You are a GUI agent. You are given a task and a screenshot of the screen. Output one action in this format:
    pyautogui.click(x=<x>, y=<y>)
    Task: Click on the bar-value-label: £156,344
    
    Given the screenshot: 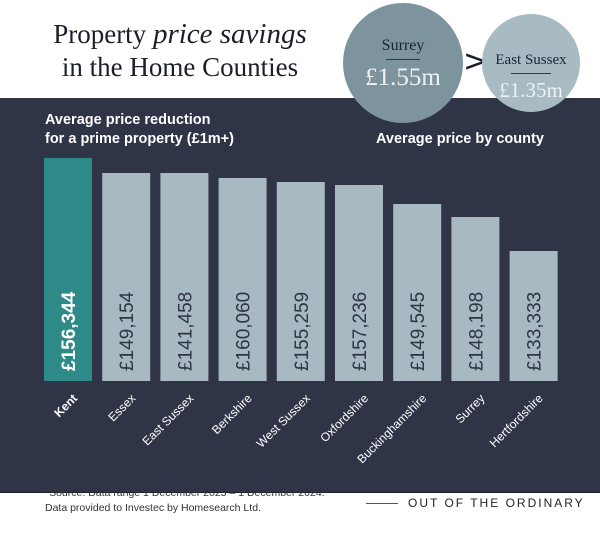 What is the action you would take?
    pyautogui.click(x=69, y=331)
    